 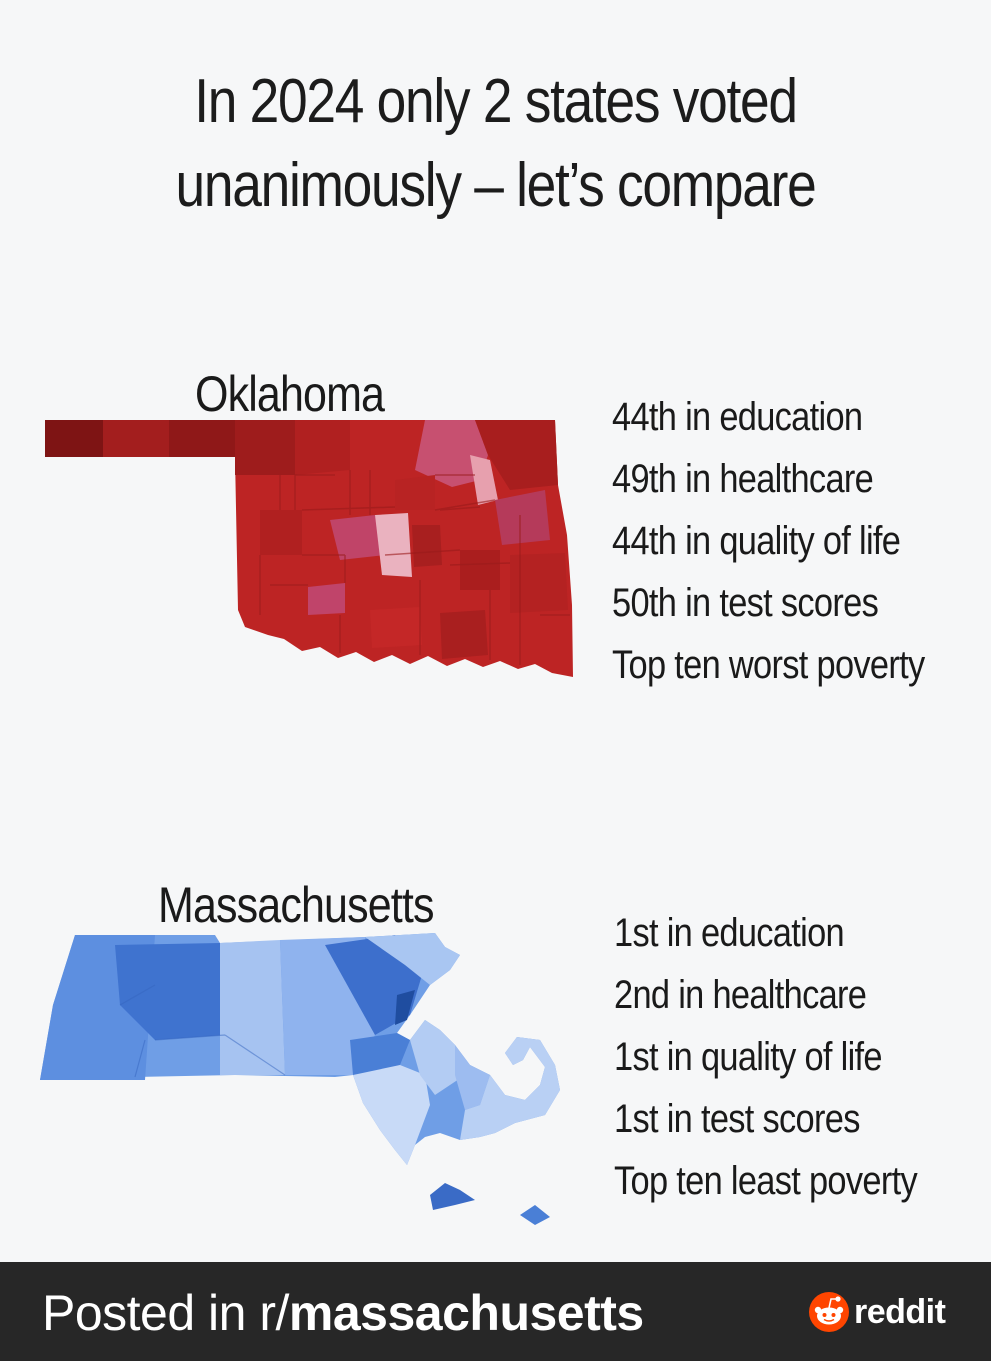 I want to click on headline-line-1: In 2024 only 2 states voted, so click(x=496, y=101).